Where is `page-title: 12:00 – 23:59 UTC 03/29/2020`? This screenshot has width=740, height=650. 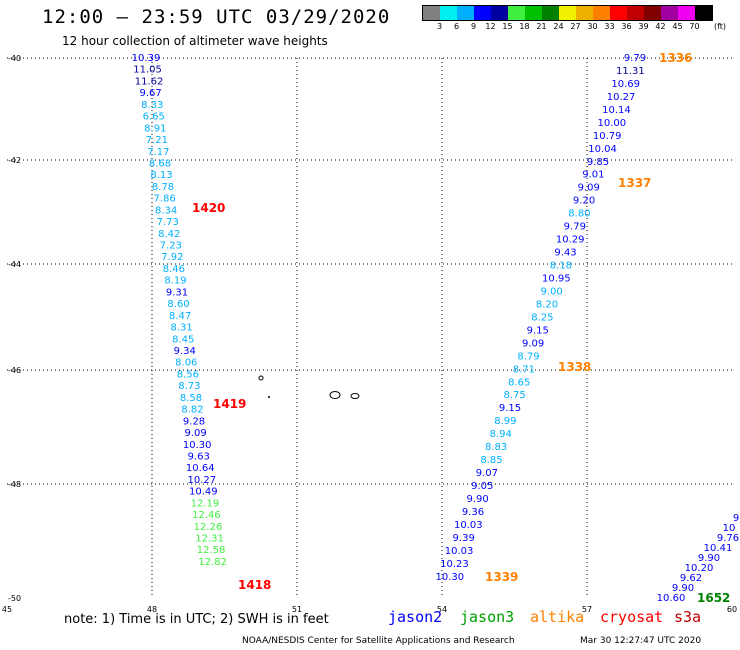
page-title: 12:00 – 23:59 UTC 03/29/2020 is located at coordinates (216, 17).